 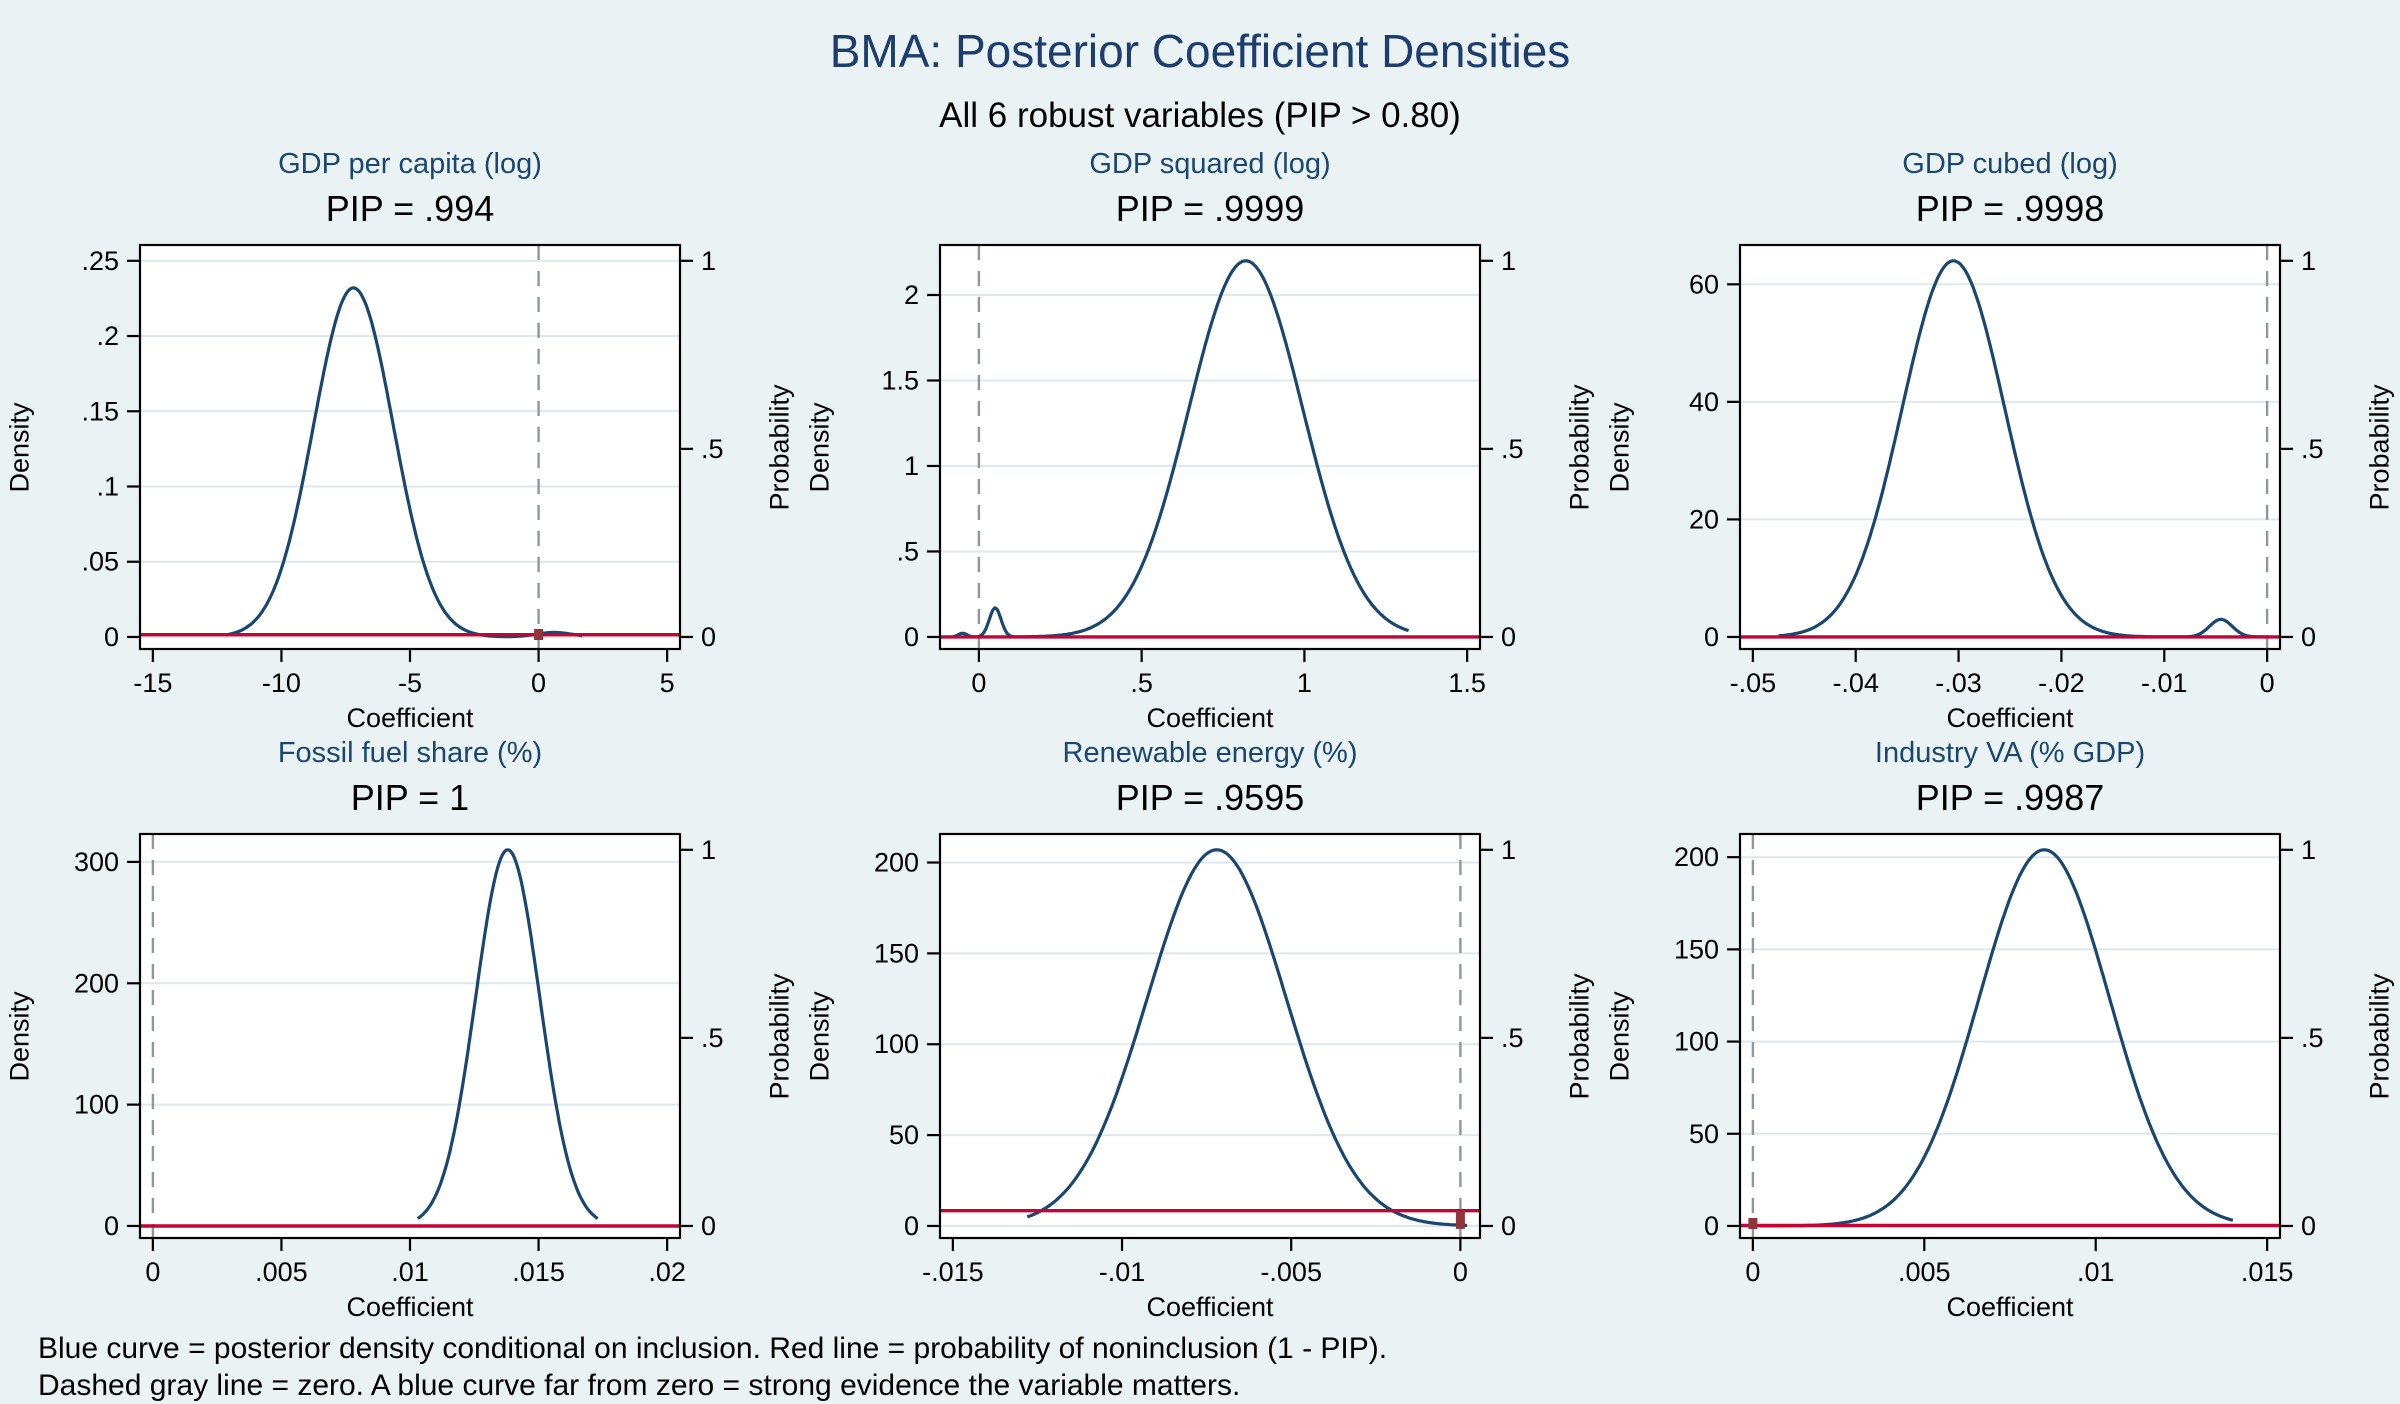 What do you see at coordinates (2061, 683) in the screenshot?
I see `svg-text: -.02` at bounding box center [2061, 683].